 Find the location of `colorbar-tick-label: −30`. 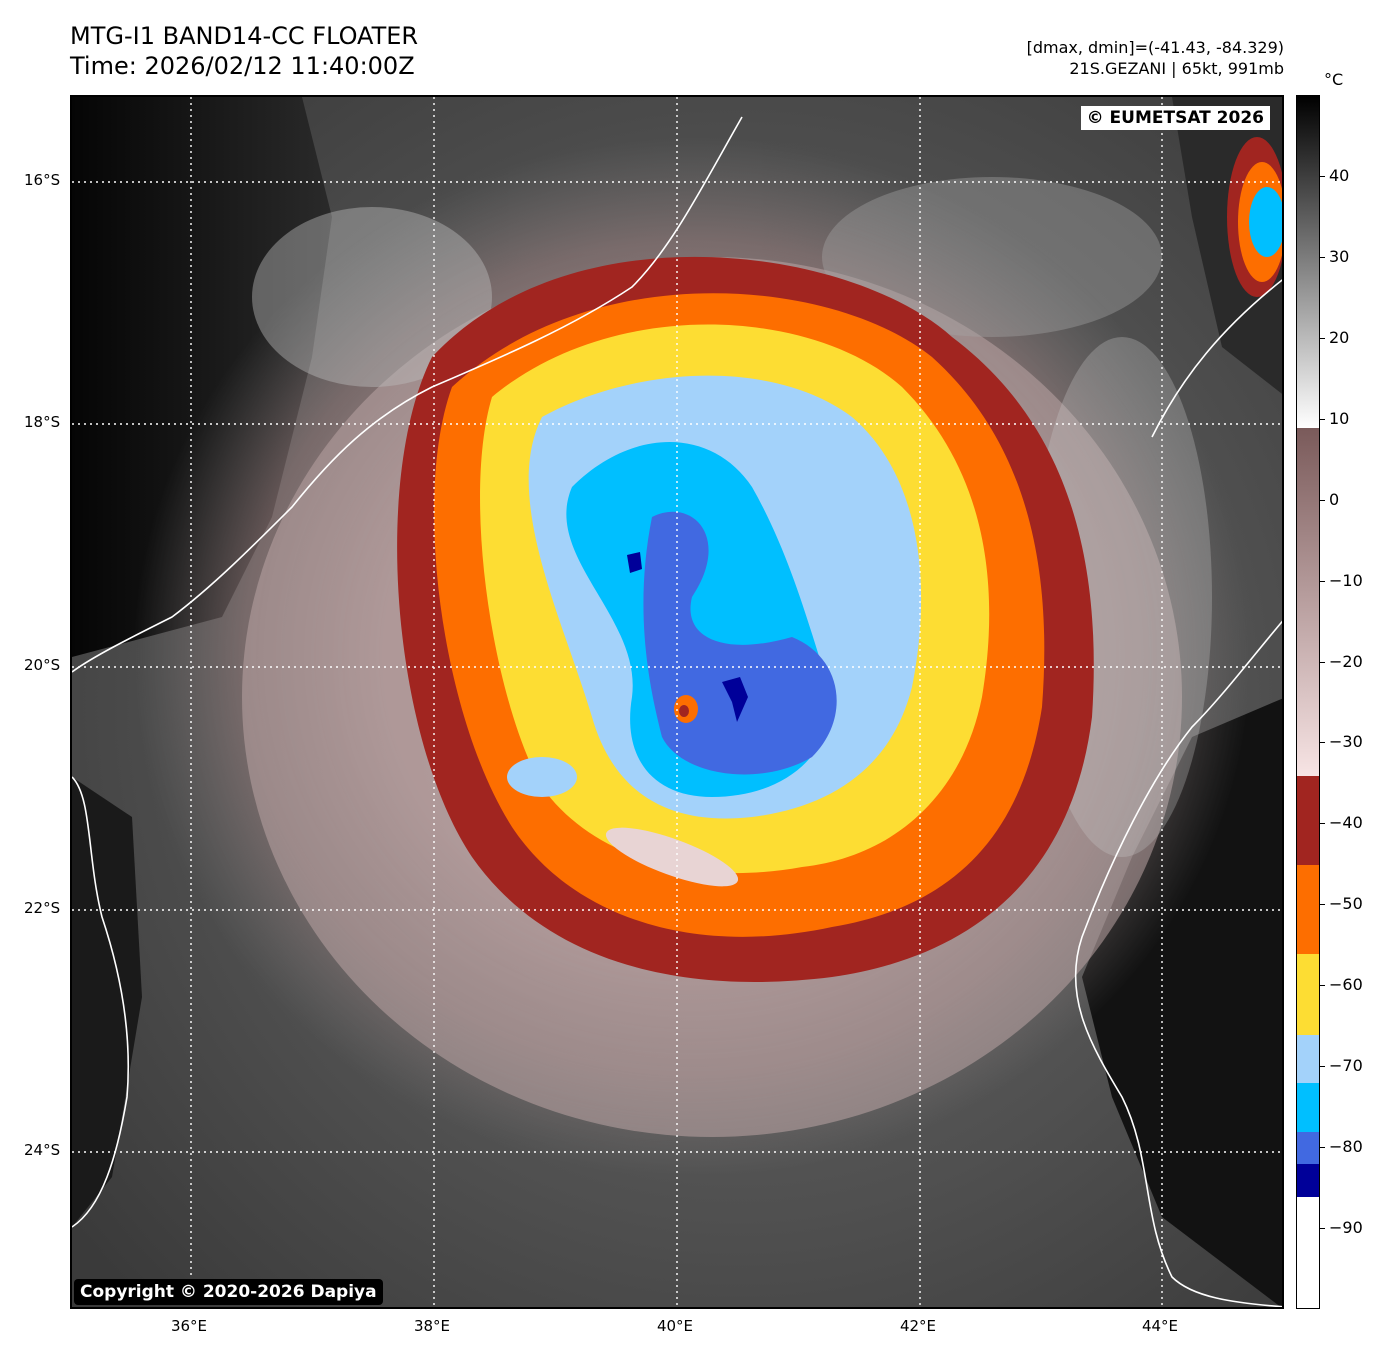

colorbar-tick-label: −30 is located at coordinates (1346, 742).